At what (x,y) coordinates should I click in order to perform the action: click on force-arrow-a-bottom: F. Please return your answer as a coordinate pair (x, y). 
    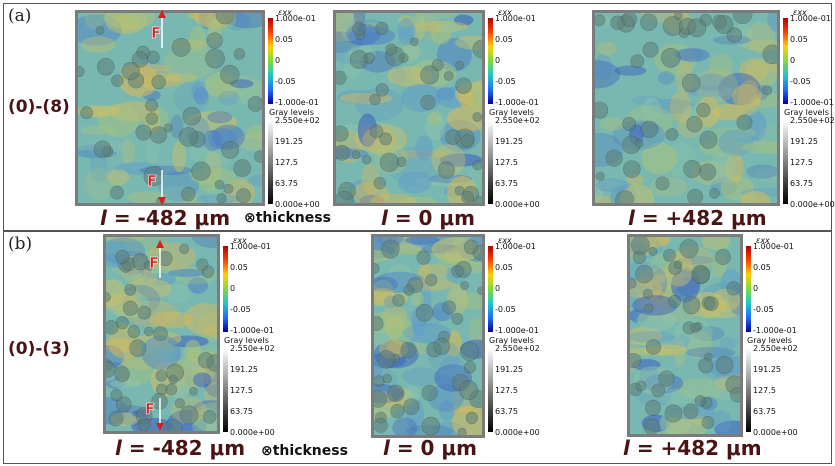
    Looking at the image, I should click on (159, 188).